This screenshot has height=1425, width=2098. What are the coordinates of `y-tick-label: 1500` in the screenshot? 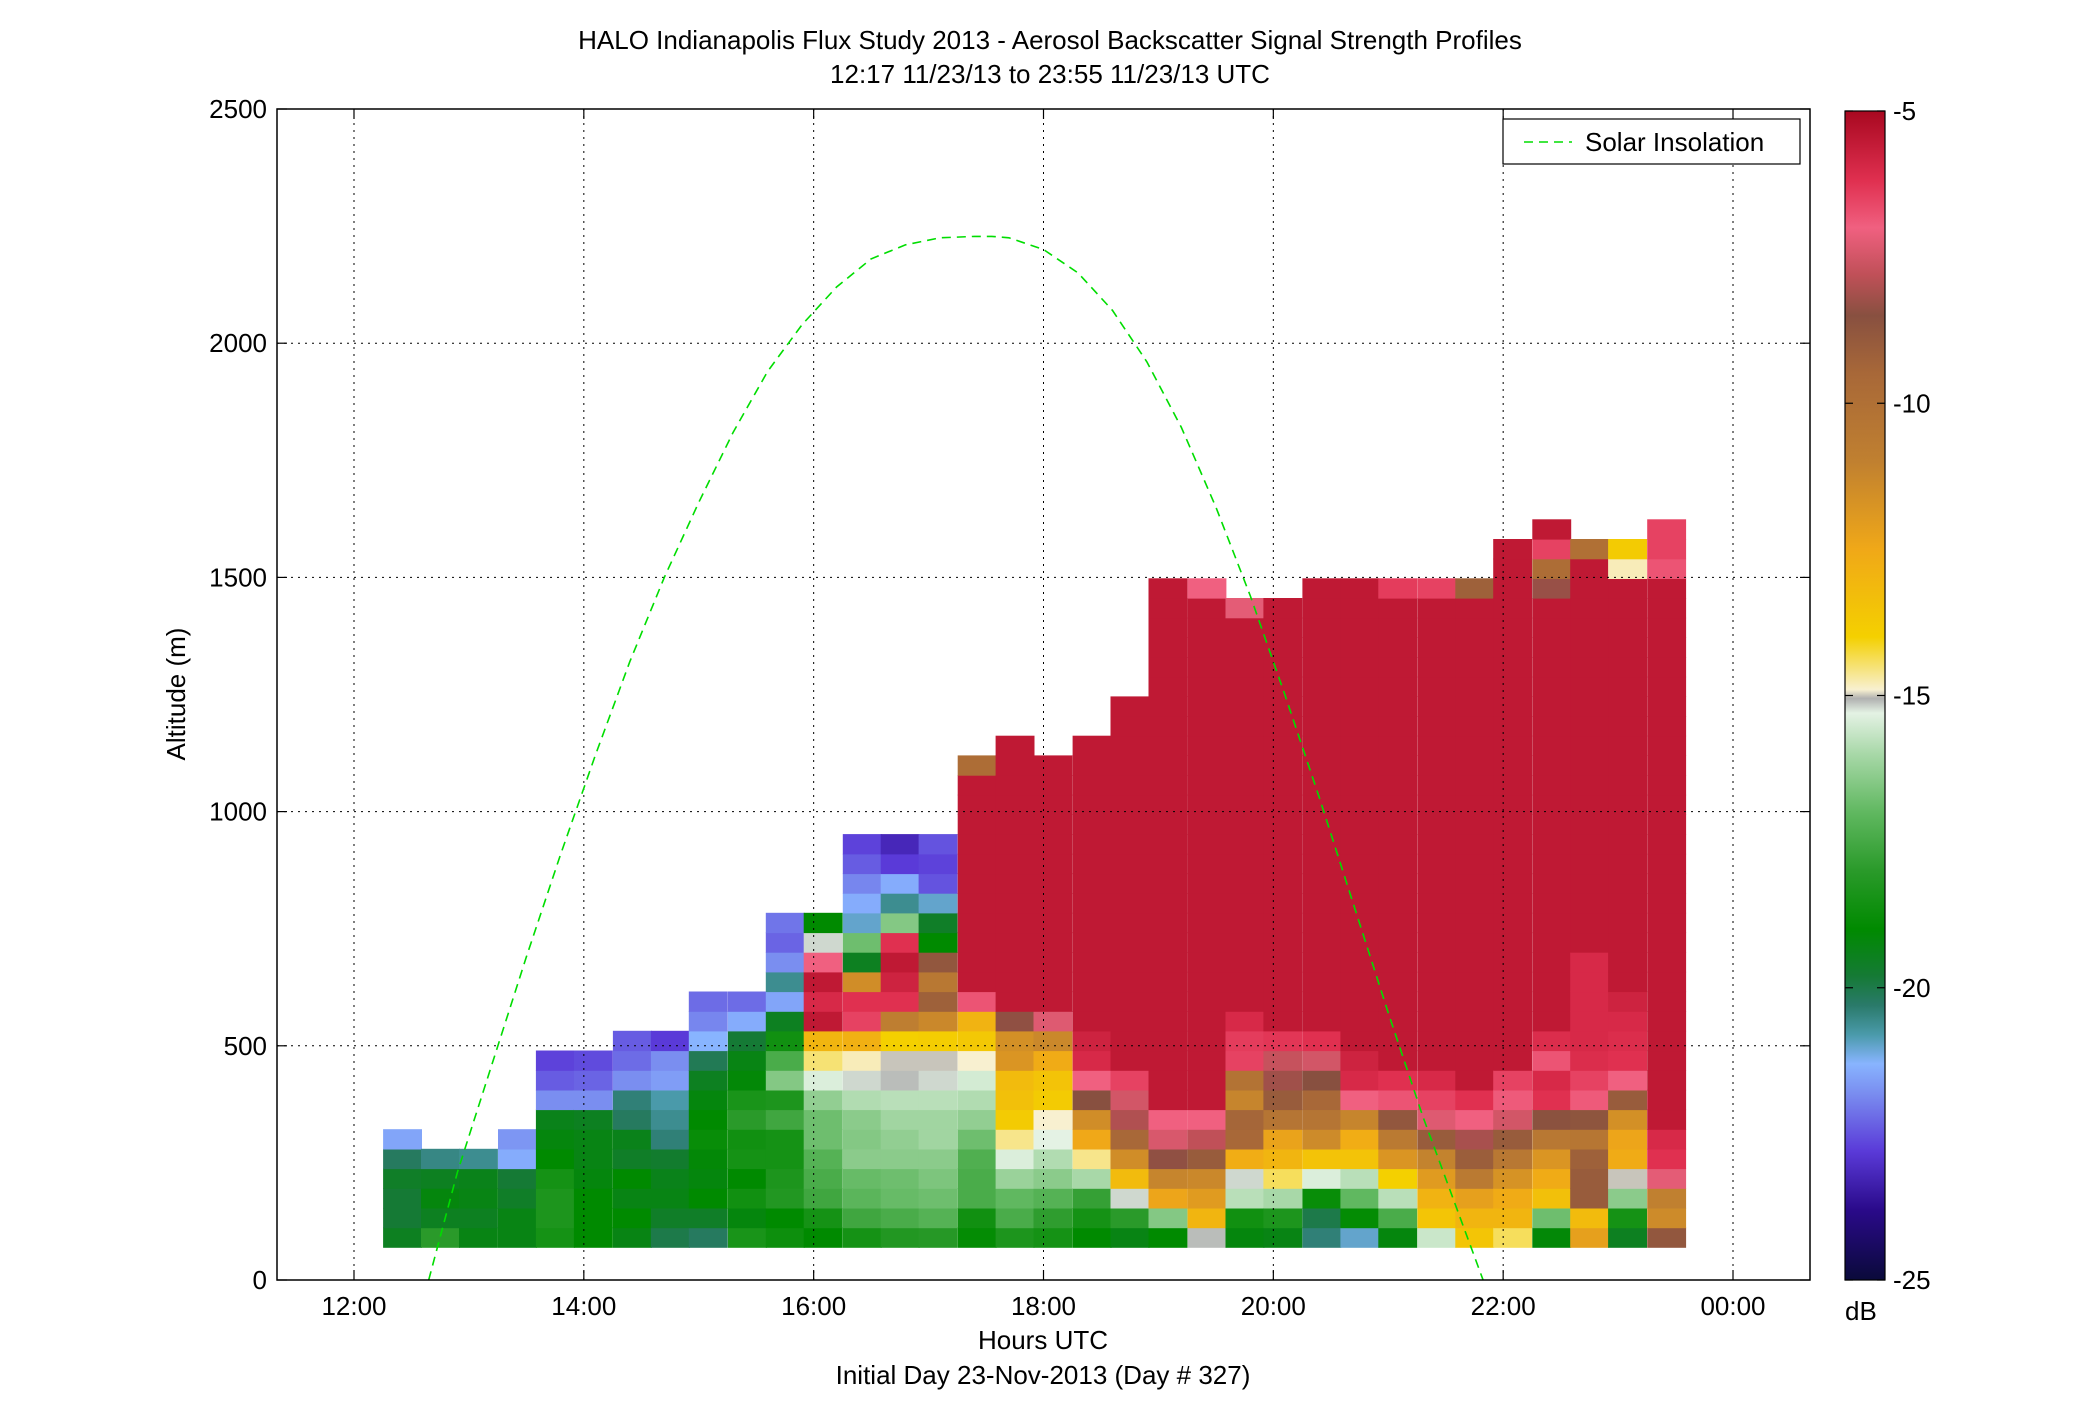 It's located at (238, 577).